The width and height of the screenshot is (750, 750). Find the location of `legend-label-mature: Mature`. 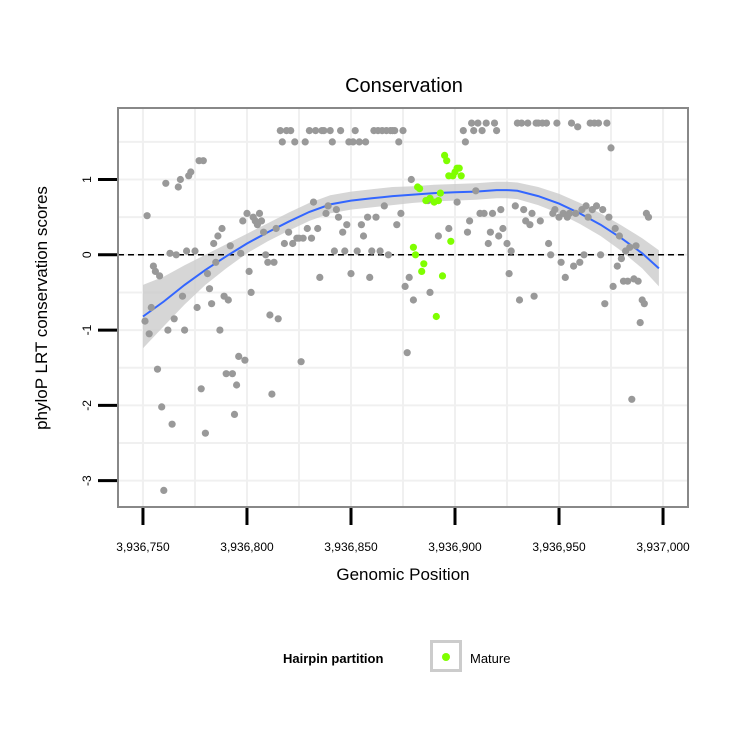

legend-label-mature: Mature is located at coordinates (490, 658).